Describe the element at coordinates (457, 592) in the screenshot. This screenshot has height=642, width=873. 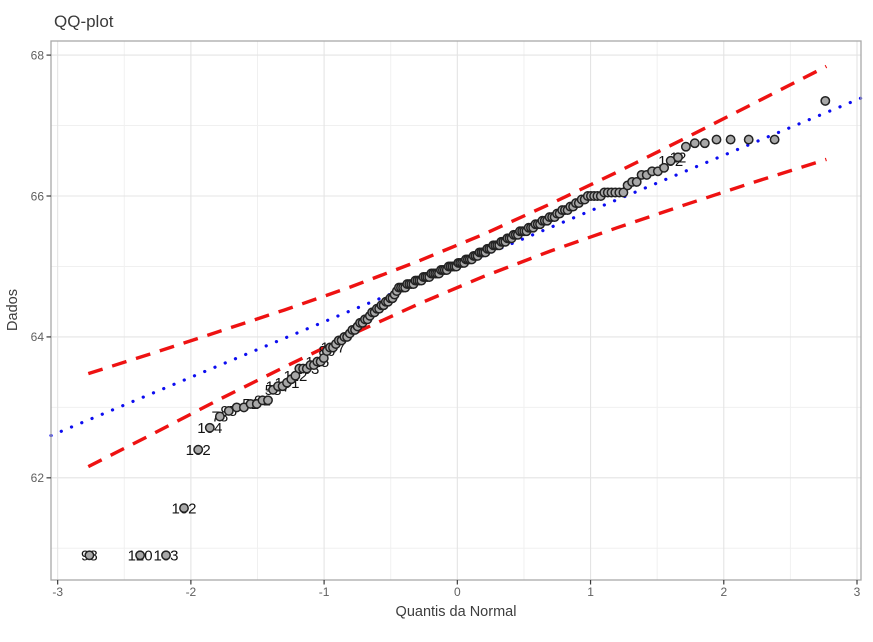
I see `x-tick-label: 0` at that location.